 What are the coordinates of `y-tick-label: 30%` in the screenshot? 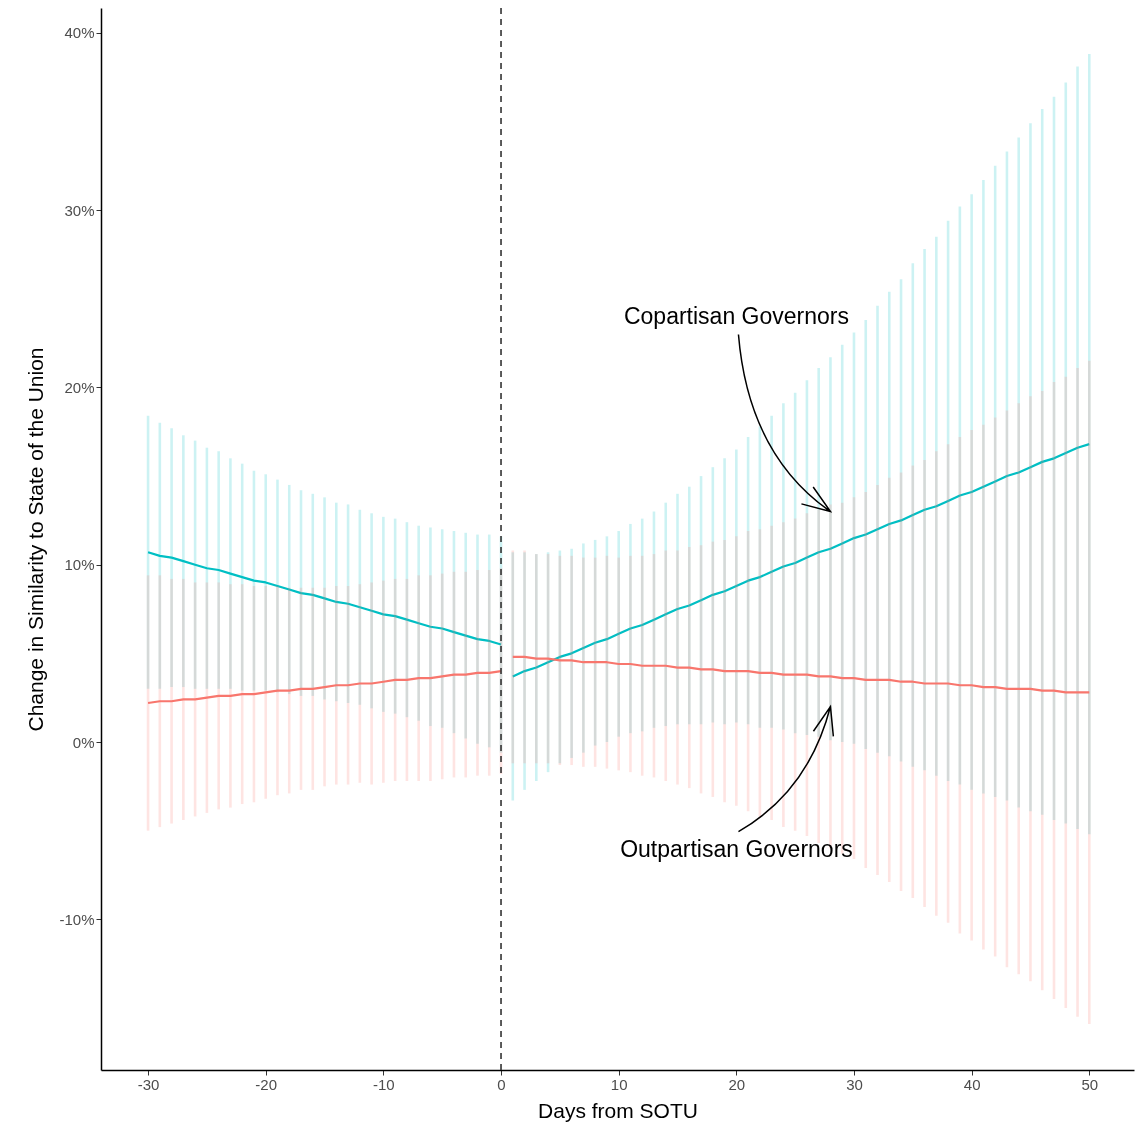 It's located at (79, 210).